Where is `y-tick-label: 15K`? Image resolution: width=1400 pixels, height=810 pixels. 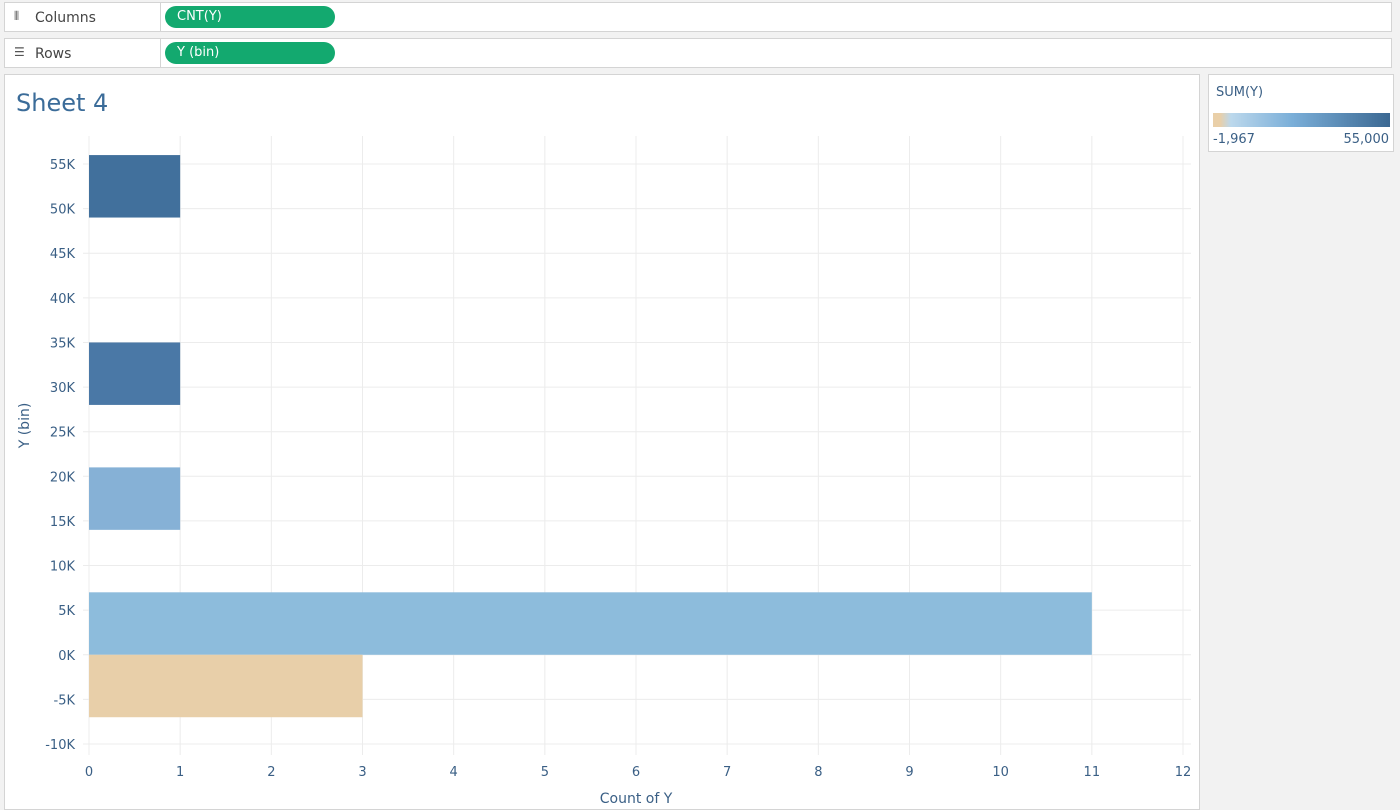
y-tick-label: 15K is located at coordinates (63, 522).